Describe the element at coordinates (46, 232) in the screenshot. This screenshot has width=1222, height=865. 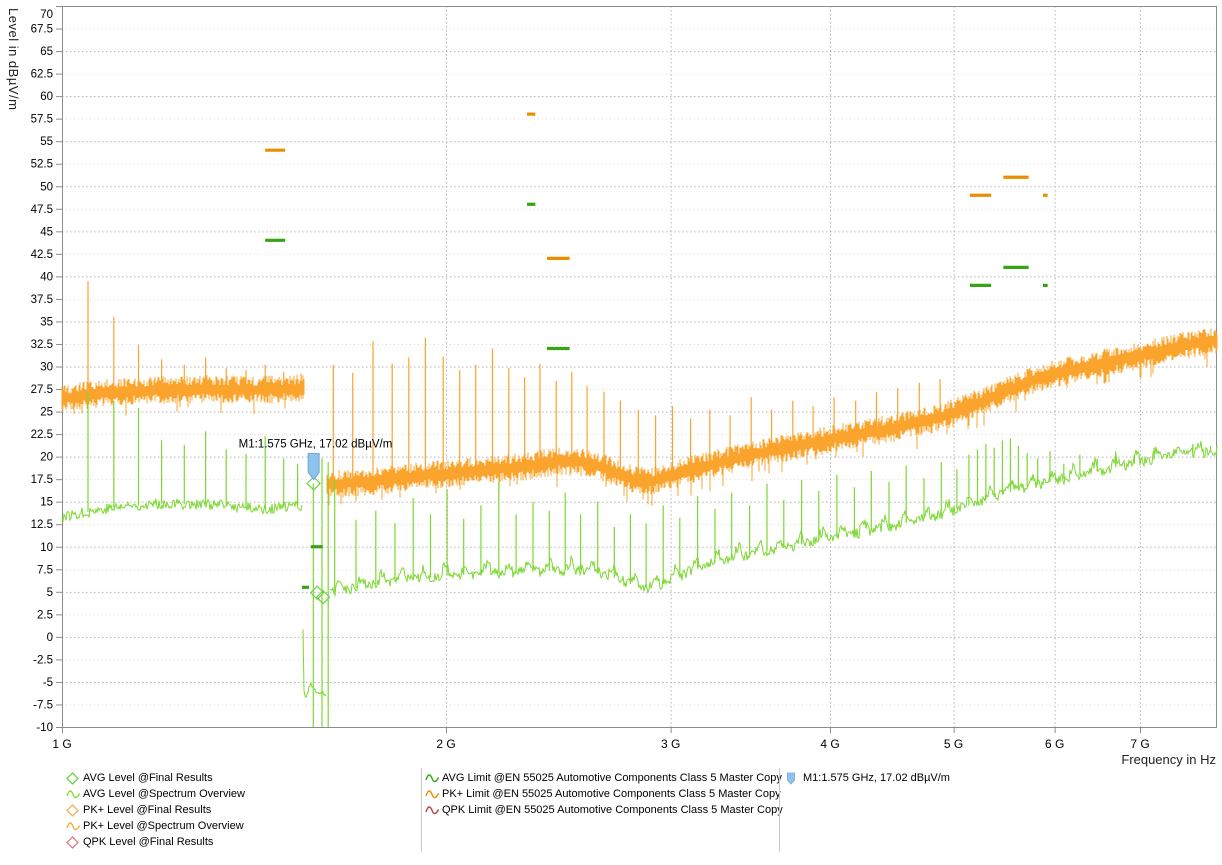
I see `y-tick-label: 45` at that location.